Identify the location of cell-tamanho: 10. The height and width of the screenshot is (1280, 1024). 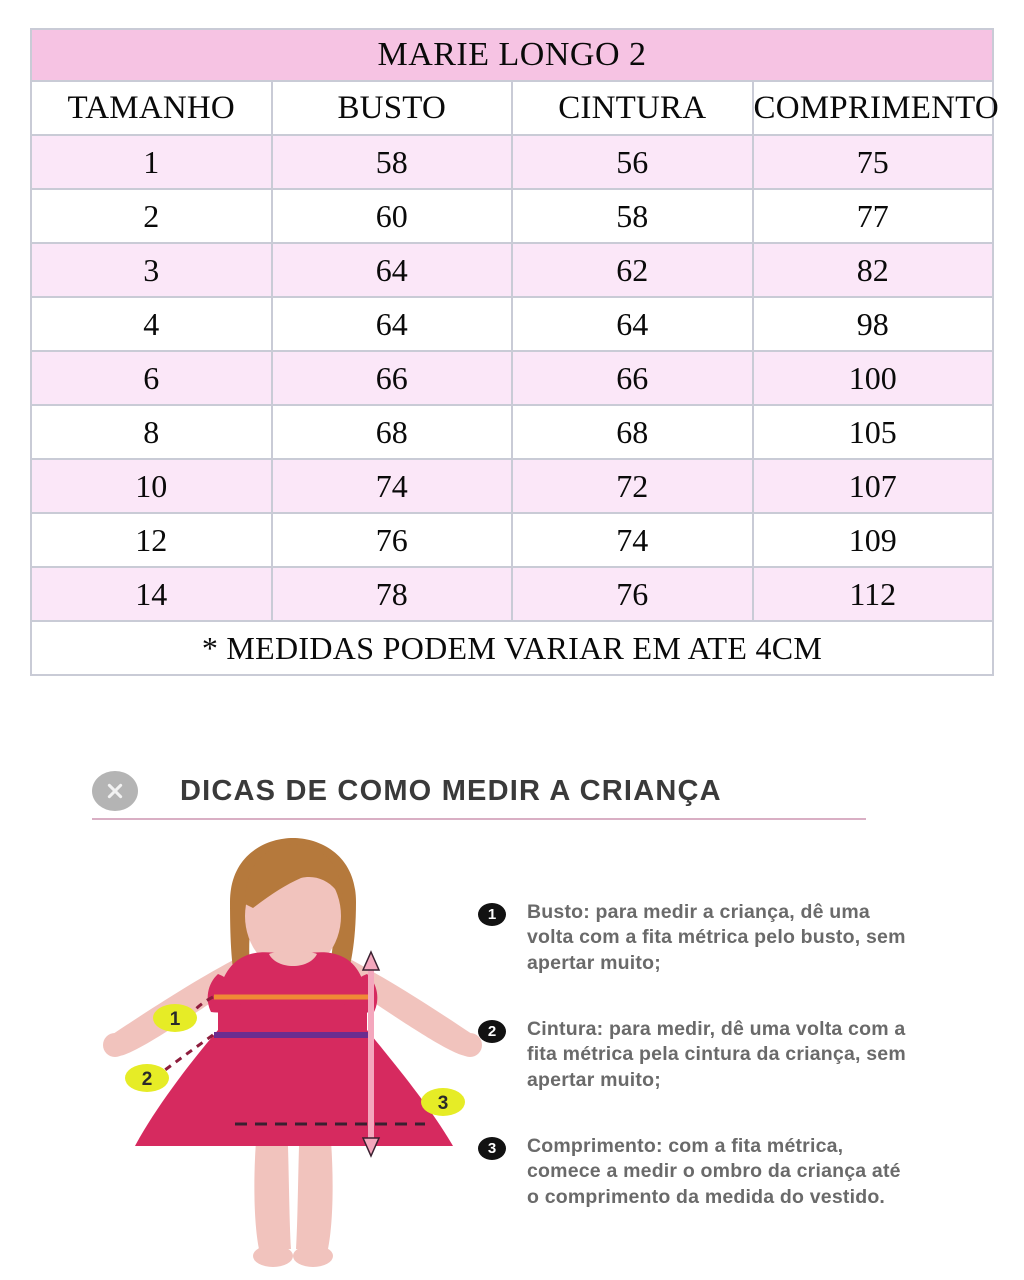
(151, 486).